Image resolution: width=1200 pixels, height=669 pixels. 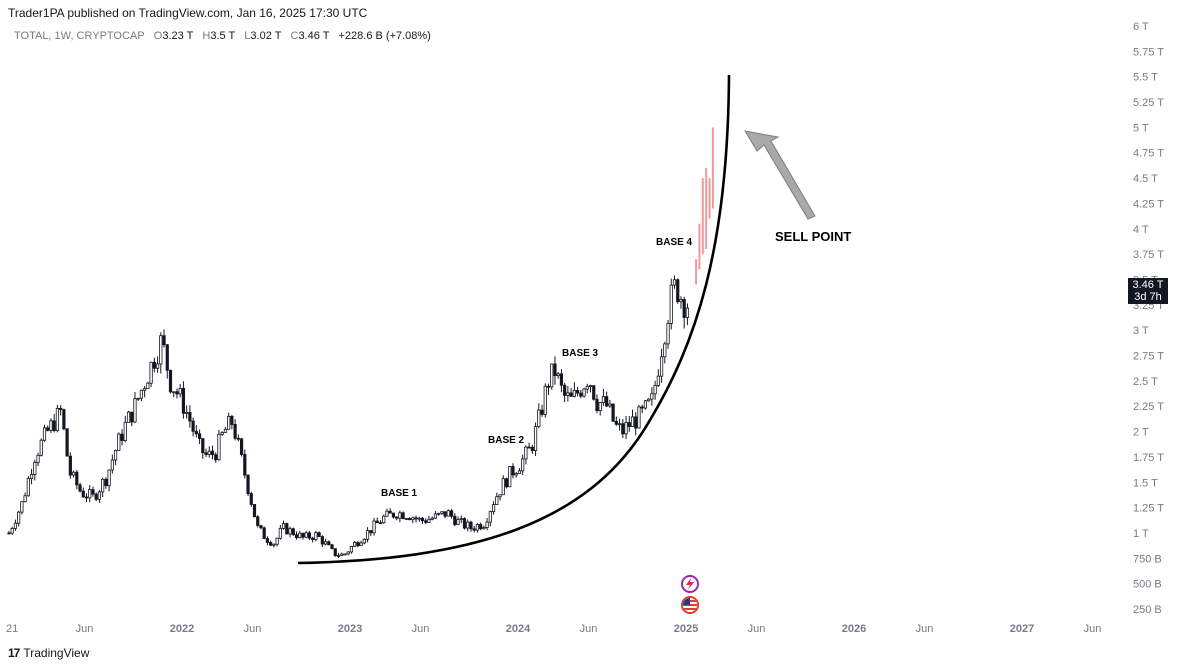 What do you see at coordinates (854, 629) in the screenshot?
I see `x-tick-label: 2026` at bounding box center [854, 629].